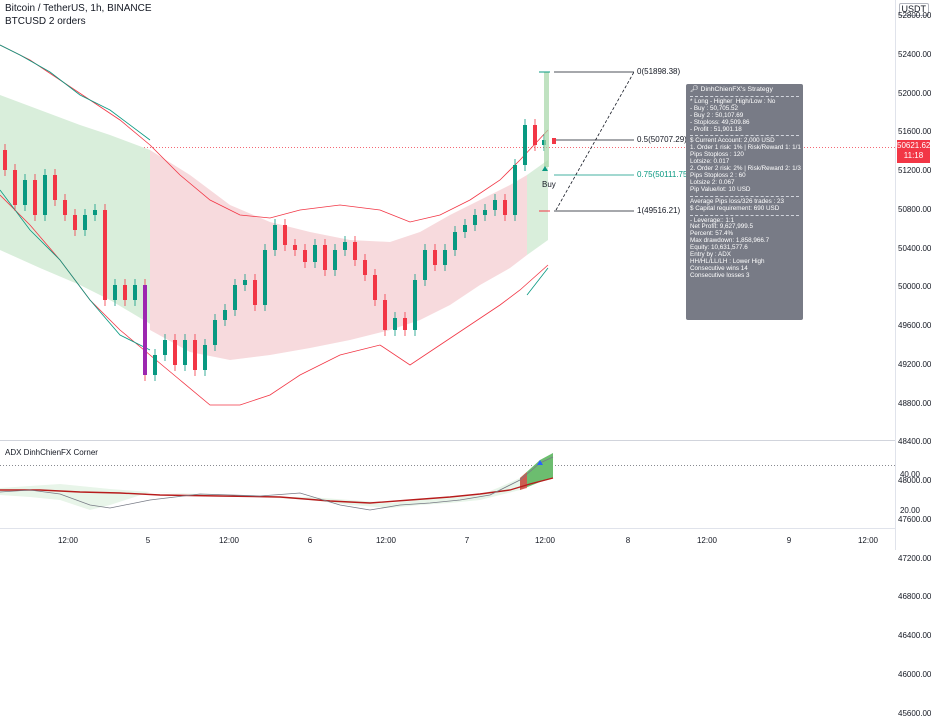 The image size is (932, 718). Describe the element at coordinates (51, 452) in the screenshot. I see `adx-indicator-label: ADX DinhChienFX Corner` at that location.